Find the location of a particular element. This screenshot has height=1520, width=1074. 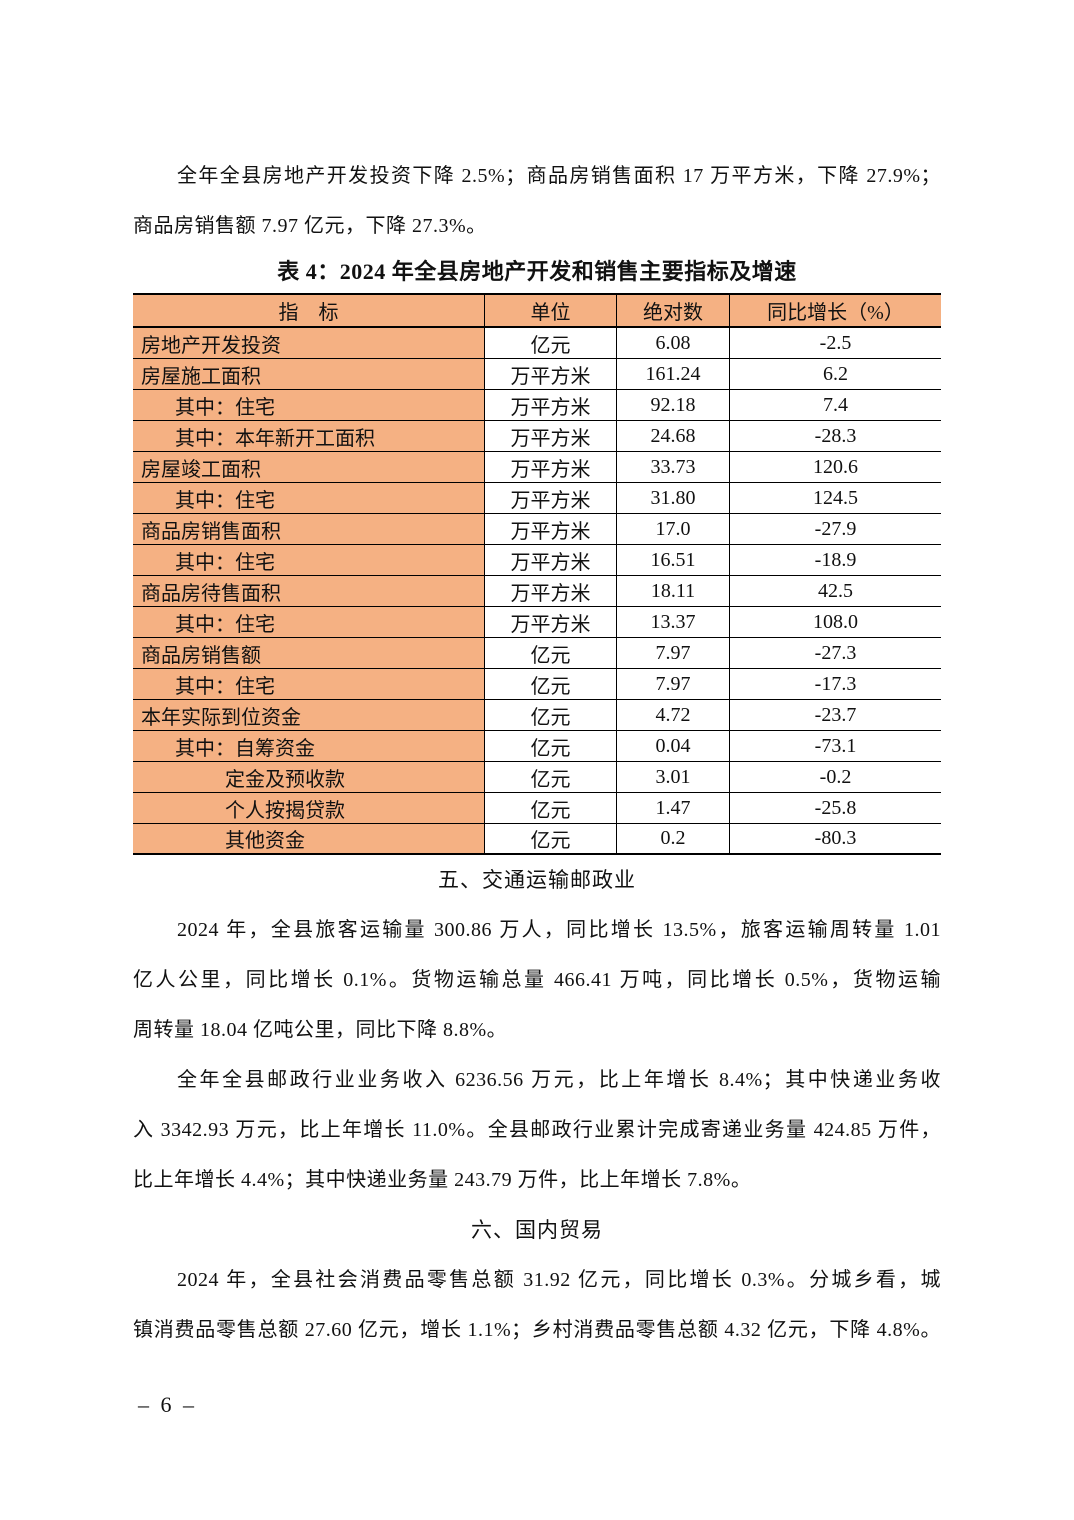

growth-cell: -0.2 is located at coordinates (835, 776).